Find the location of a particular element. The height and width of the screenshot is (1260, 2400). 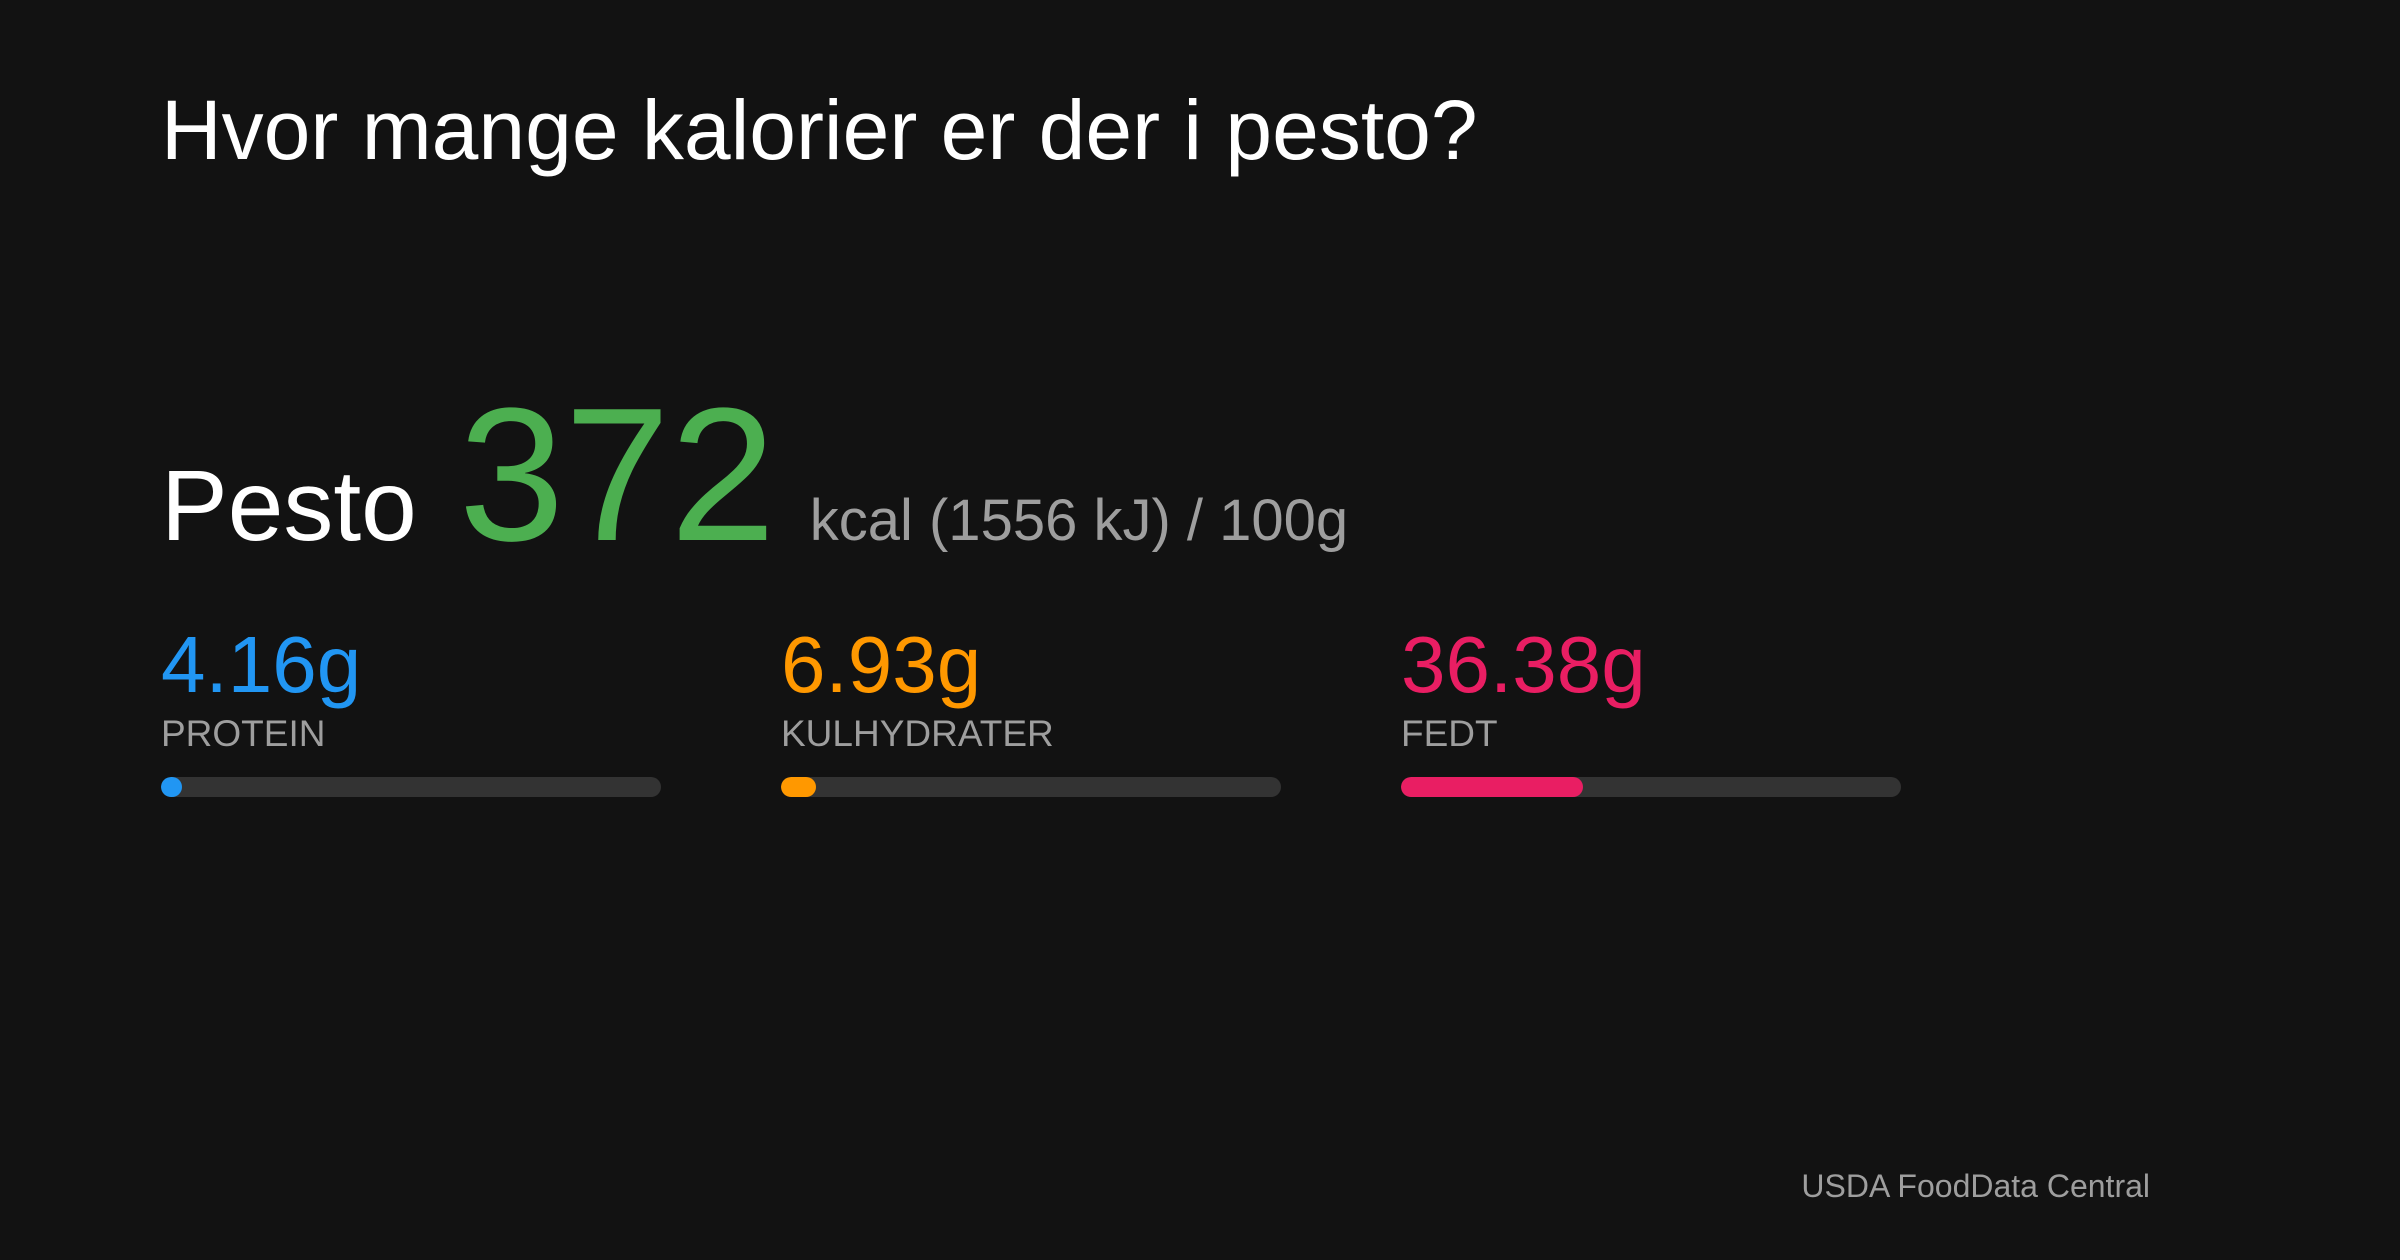

calorie-unit: kcal (1556 kJ) / 100g is located at coordinates (1079, 520).